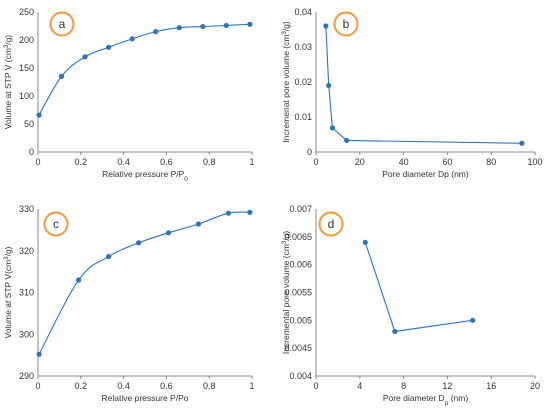 This screenshot has width=550, height=408. I want to click on panel-label-badge: c, so click(56, 224).